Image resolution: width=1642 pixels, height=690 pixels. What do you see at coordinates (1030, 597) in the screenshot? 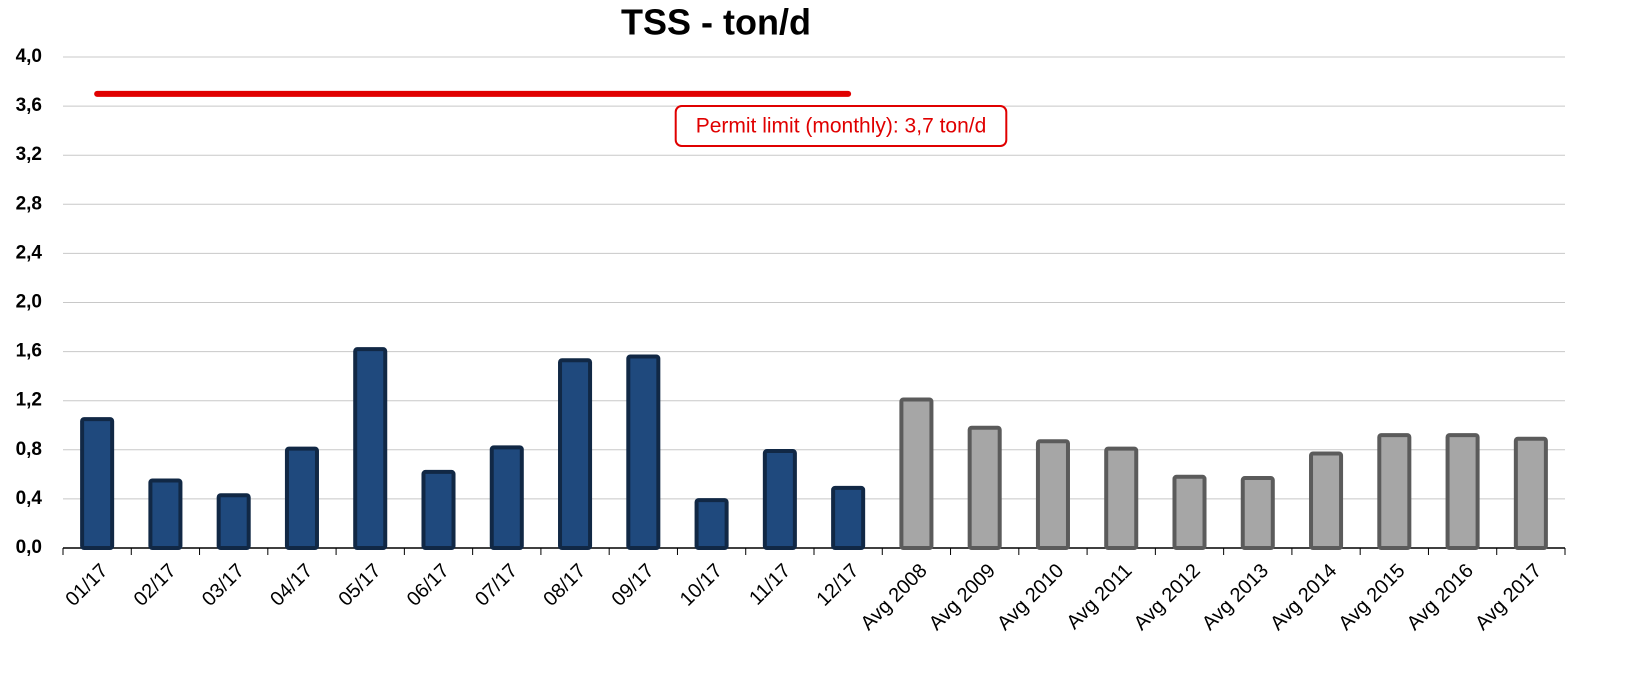
I see `x-tick-label: Avg 2010` at bounding box center [1030, 597].